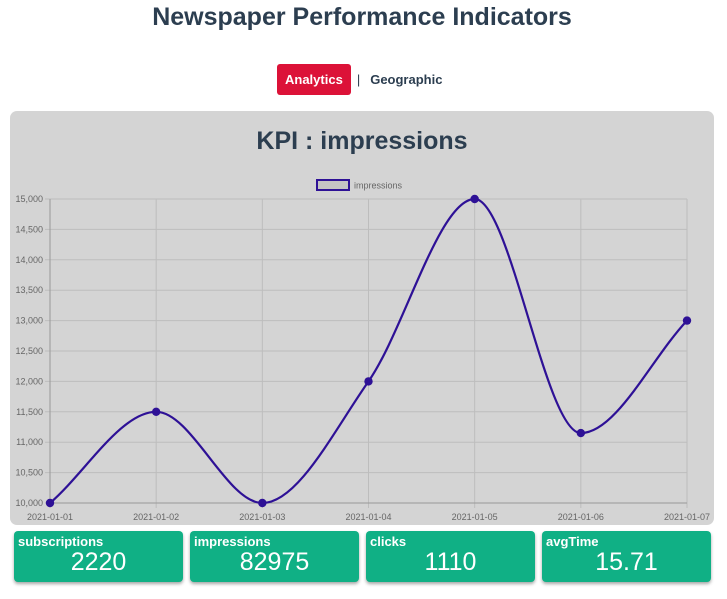 The height and width of the screenshot is (599, 727). What do you see at coordinates (475, 517) in the screenshot?
I see `x-tick-label: 2021-01-05` at bounding box center [475, 517].